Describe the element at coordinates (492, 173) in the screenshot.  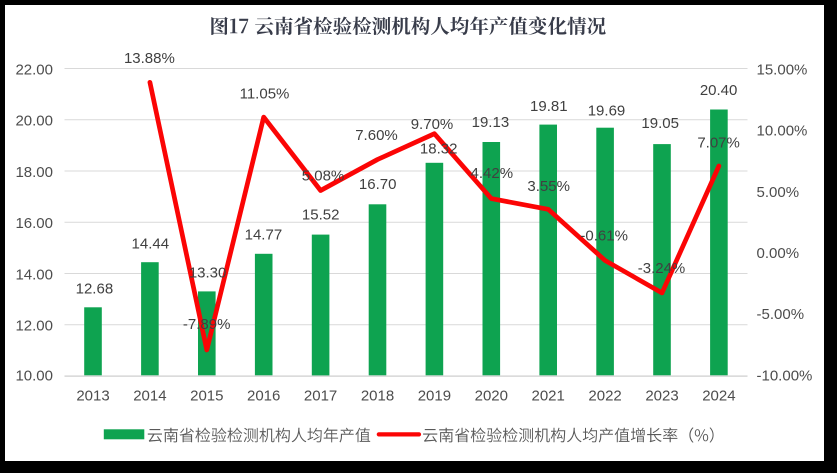
I see `svg-text: 4.42%` at that location.